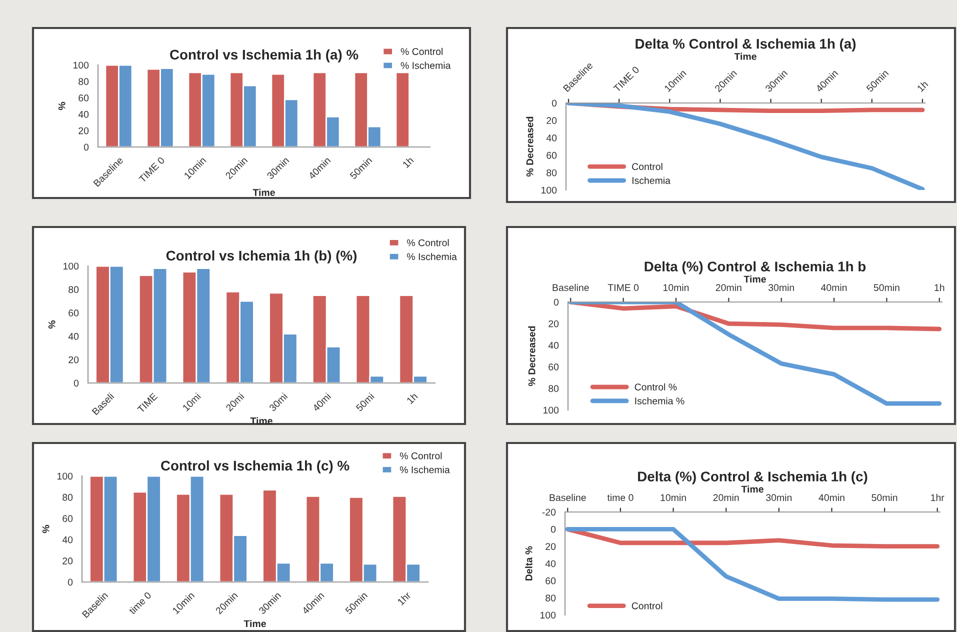  Describe the element at coordinates (655, 386) in the screenshot. I see `legend-label: Control %` at that location.